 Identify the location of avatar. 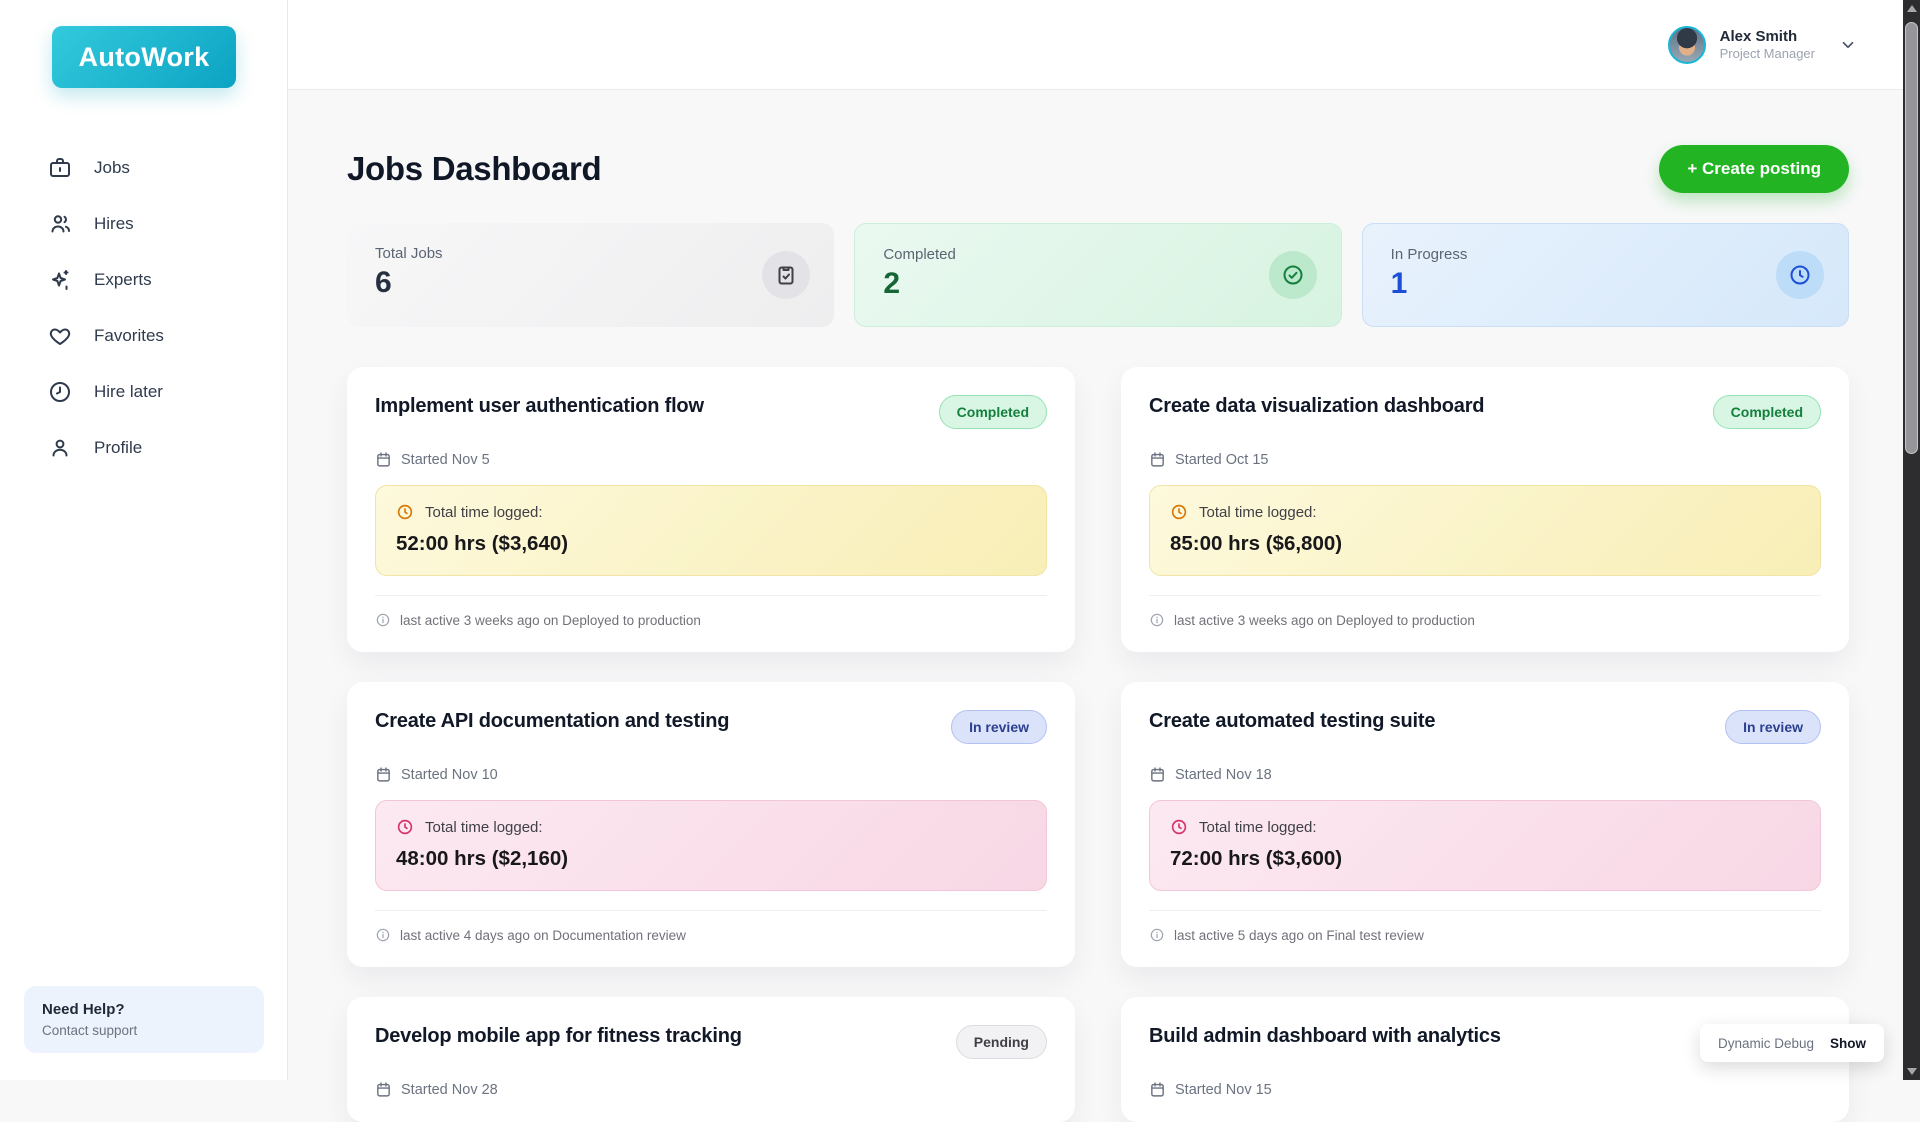
(1687, 45).